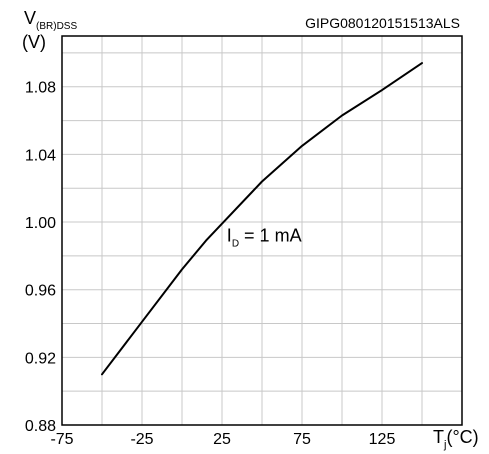  Describe the element at coordinates (40, 88) in the screenshot. I see `y-tick-label: 1.08` at that location.